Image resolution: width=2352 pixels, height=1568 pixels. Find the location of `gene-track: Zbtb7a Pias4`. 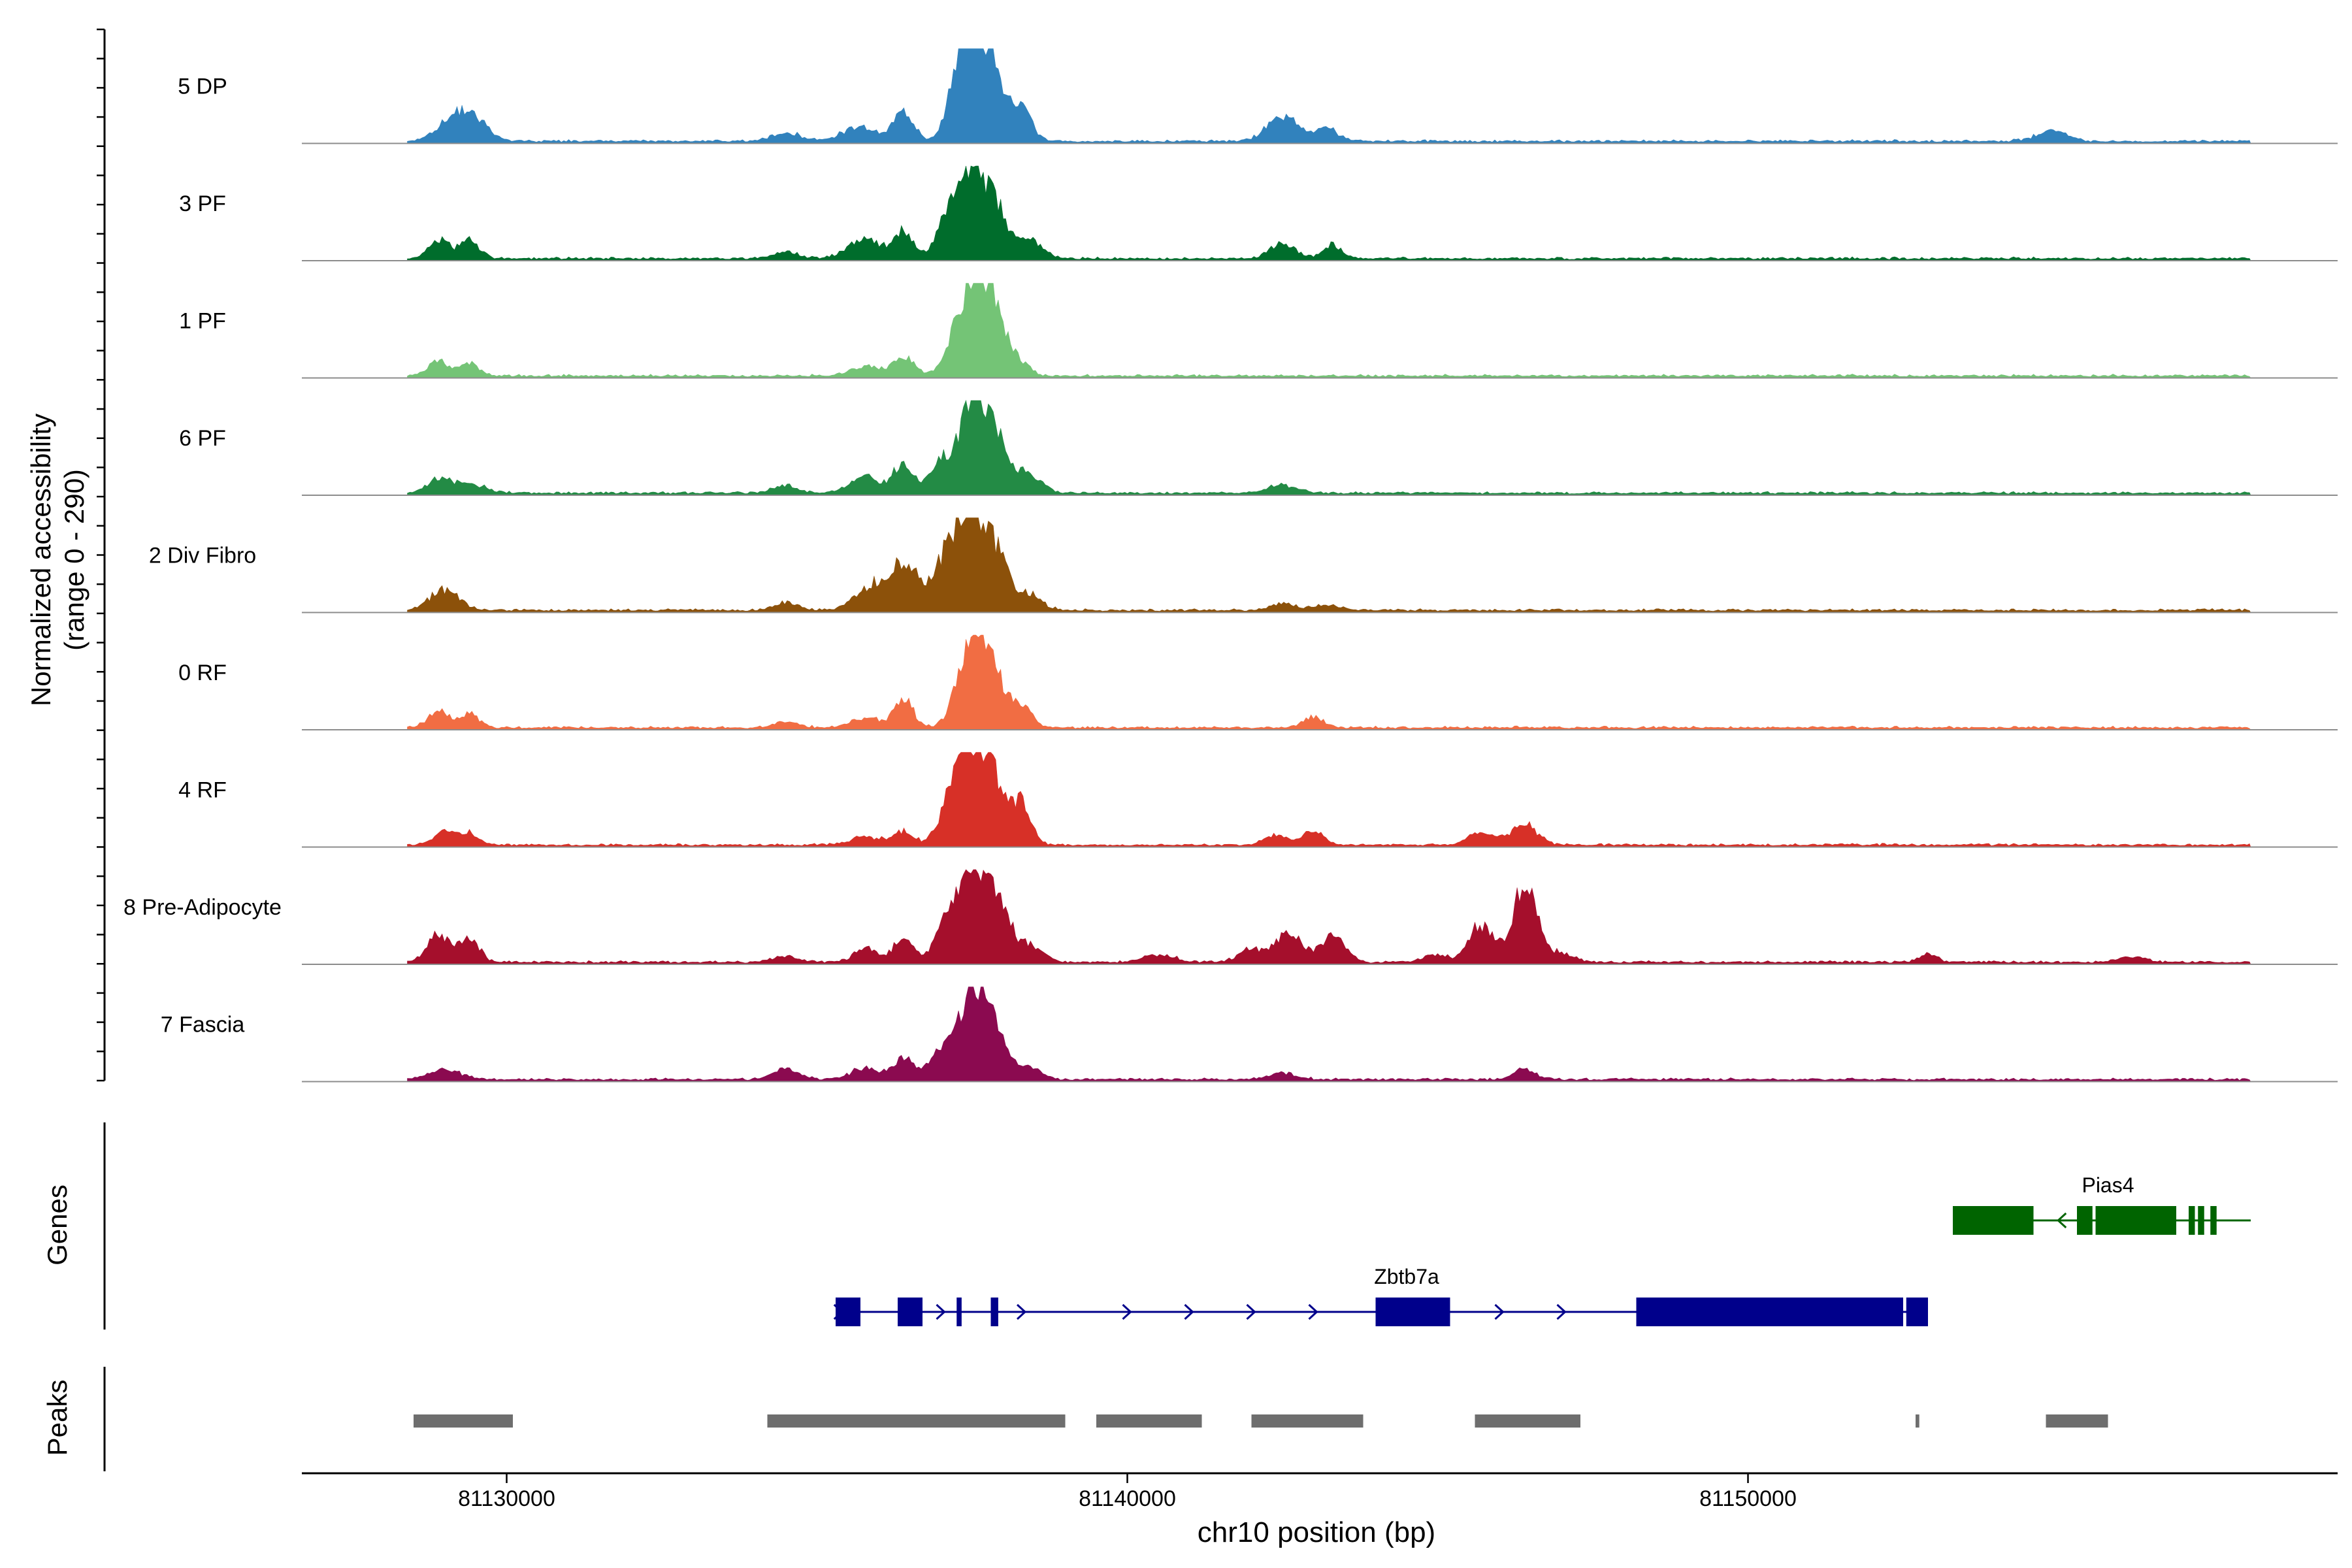

gene-track: Zbtb7a Pias4 is located at coordinates (1542, 1249).